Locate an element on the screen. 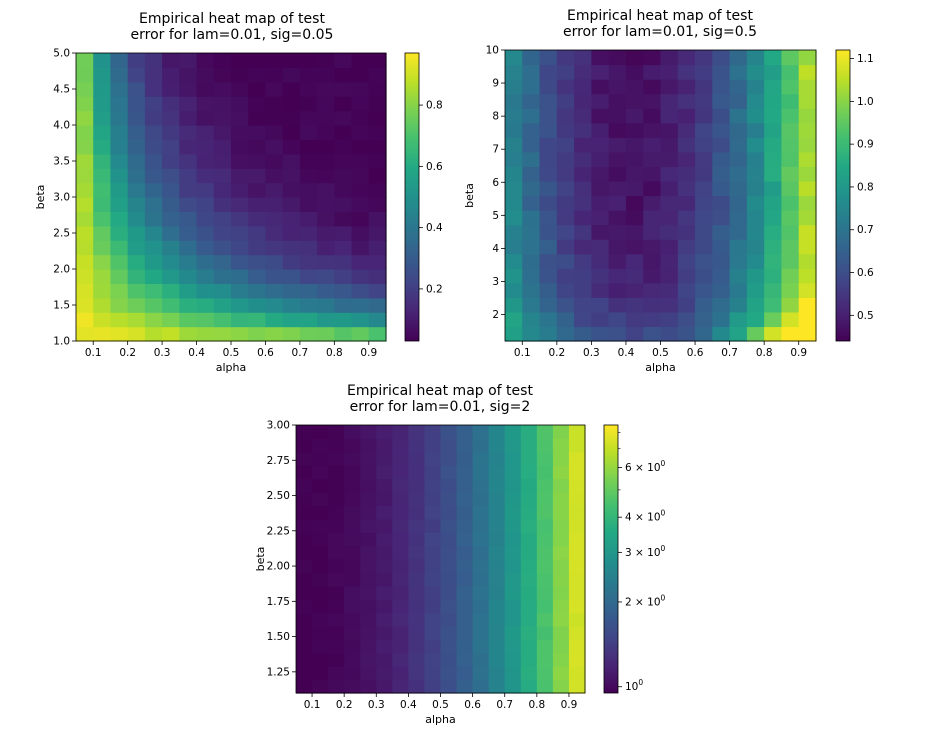  y-tick-label: 10 is located at coordinates (492, 51).